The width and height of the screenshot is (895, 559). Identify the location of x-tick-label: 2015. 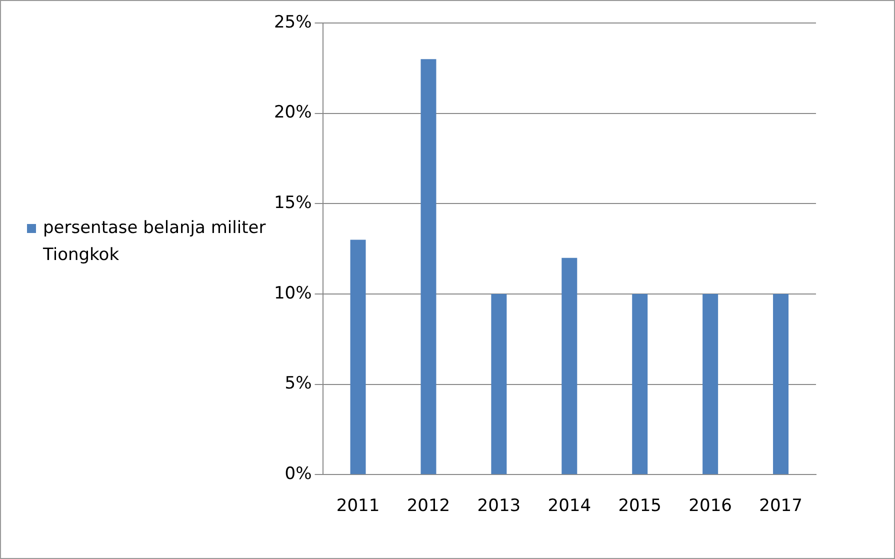
(640, 506).